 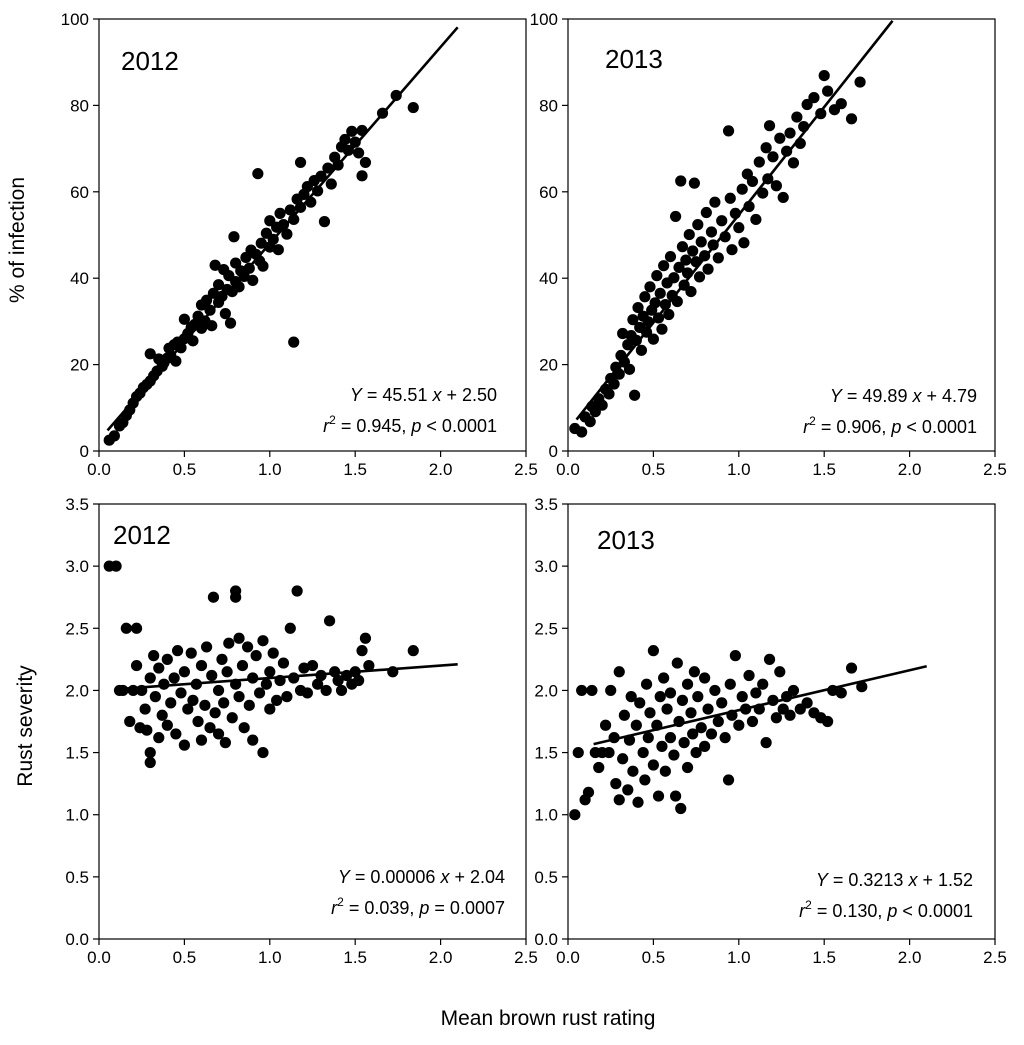 I want to click on stat-r-superscript: 2, so click(x=812, y=421).